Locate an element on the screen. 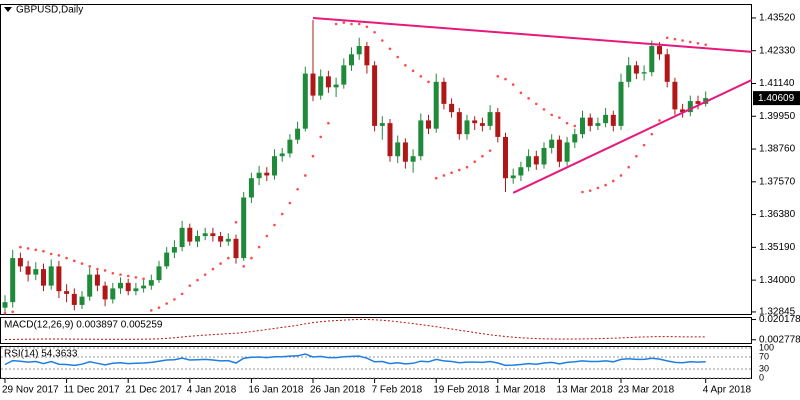 The image size is (800, 400). macd-tick-label: 0.020178 is located at coordinates (779, 319).